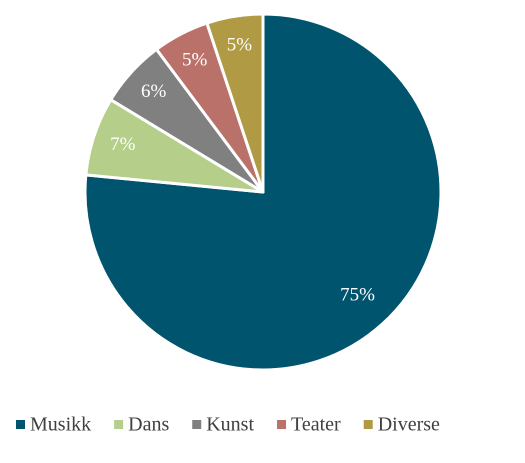 The image size is (525, 463). What do you see at coordinates (230, 425) in the screenshot?
I see `legend-label: Kunst` at bounding box center [230, 425].